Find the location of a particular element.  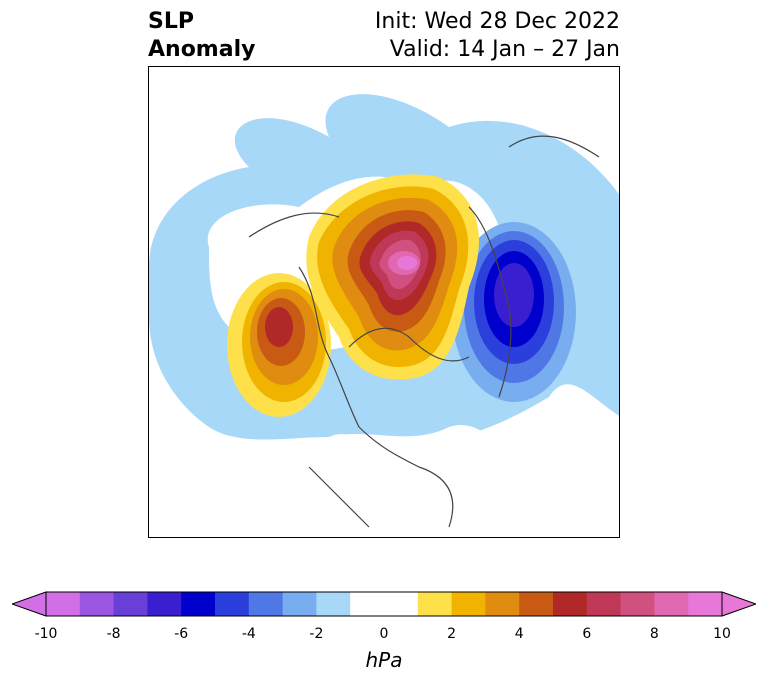

colorbar-tick-label: 0 is located at coordinates (384, 634).